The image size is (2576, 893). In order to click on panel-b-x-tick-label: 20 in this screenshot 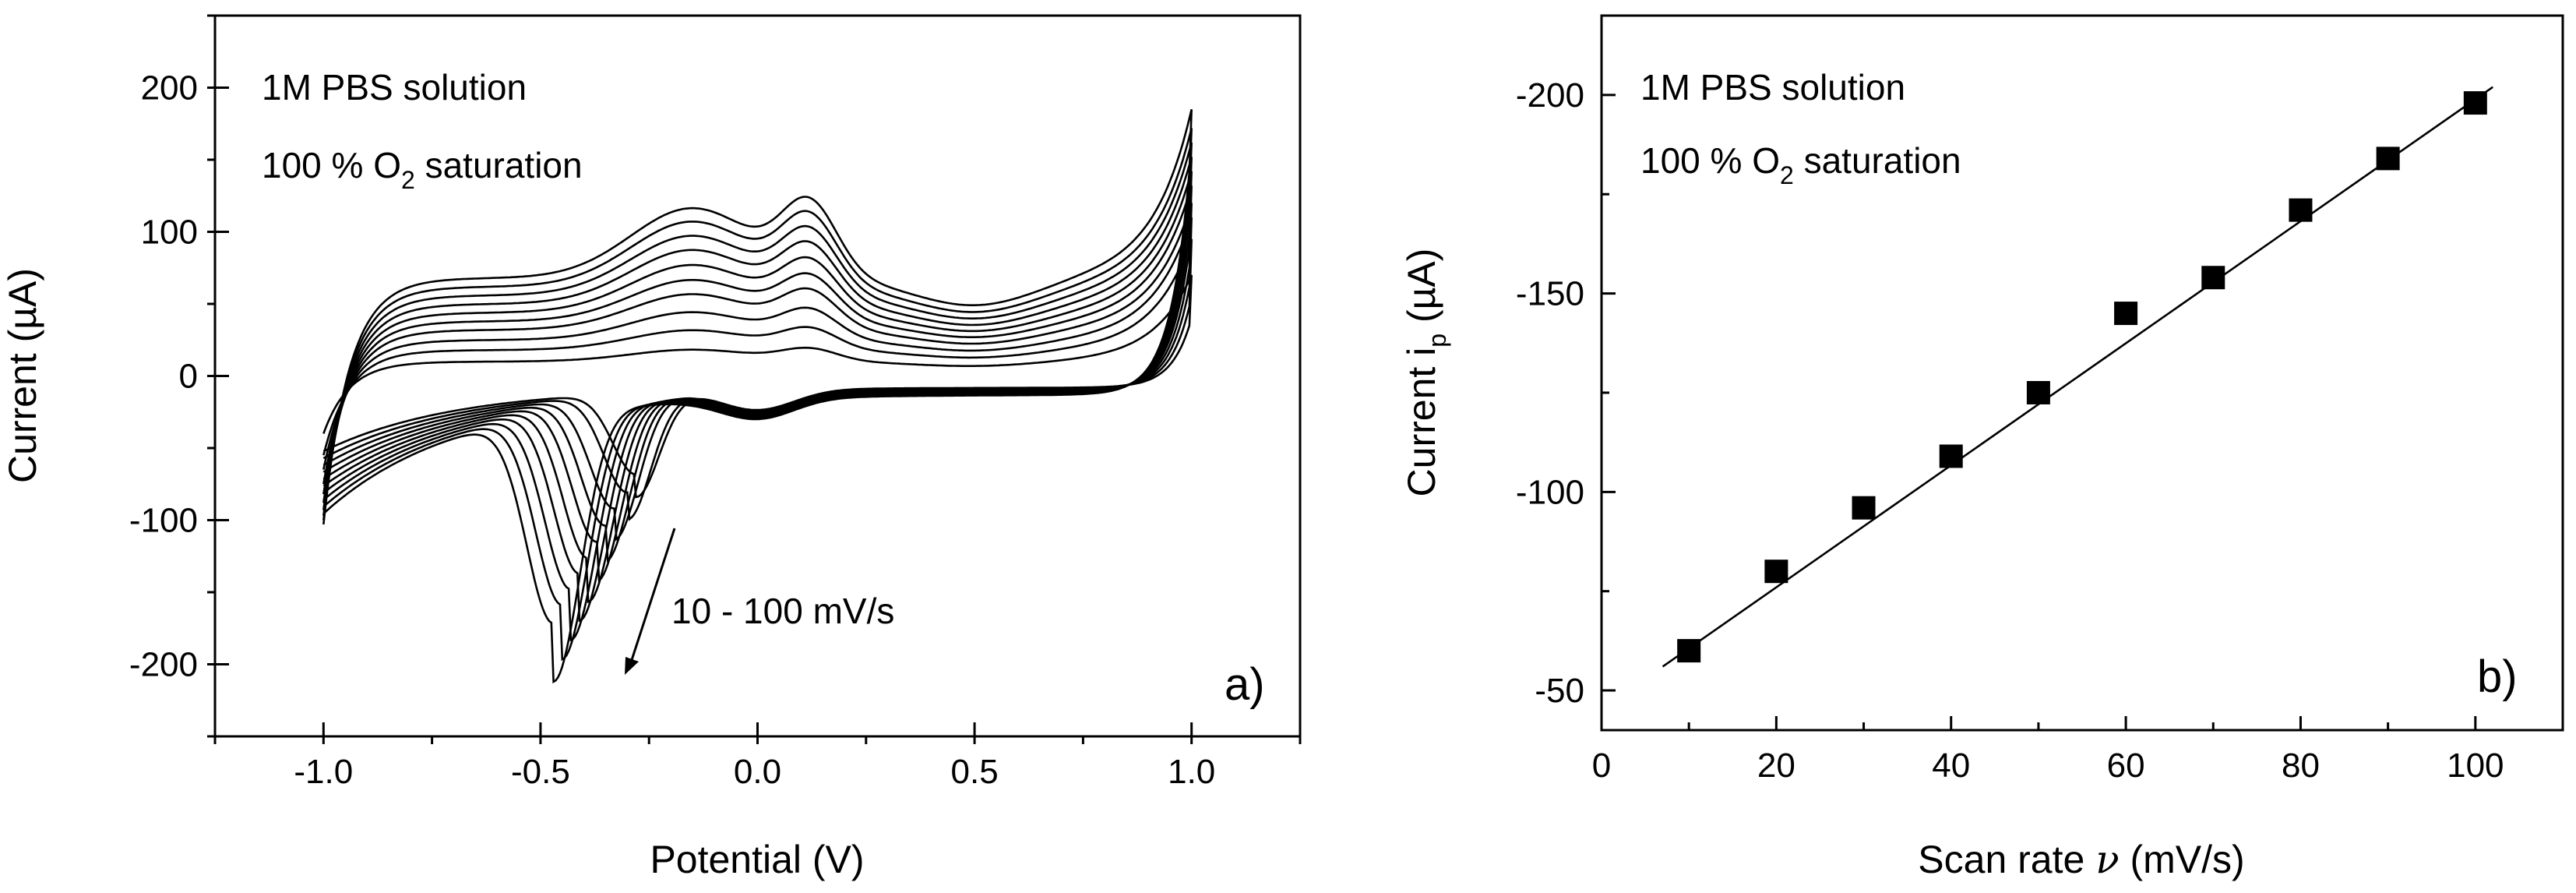, I will do `click(1776, 766)`.